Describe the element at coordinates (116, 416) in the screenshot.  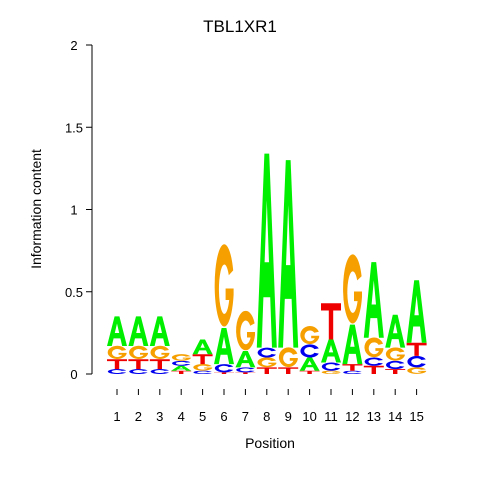
I see `x-tick-label: 1` at that location.